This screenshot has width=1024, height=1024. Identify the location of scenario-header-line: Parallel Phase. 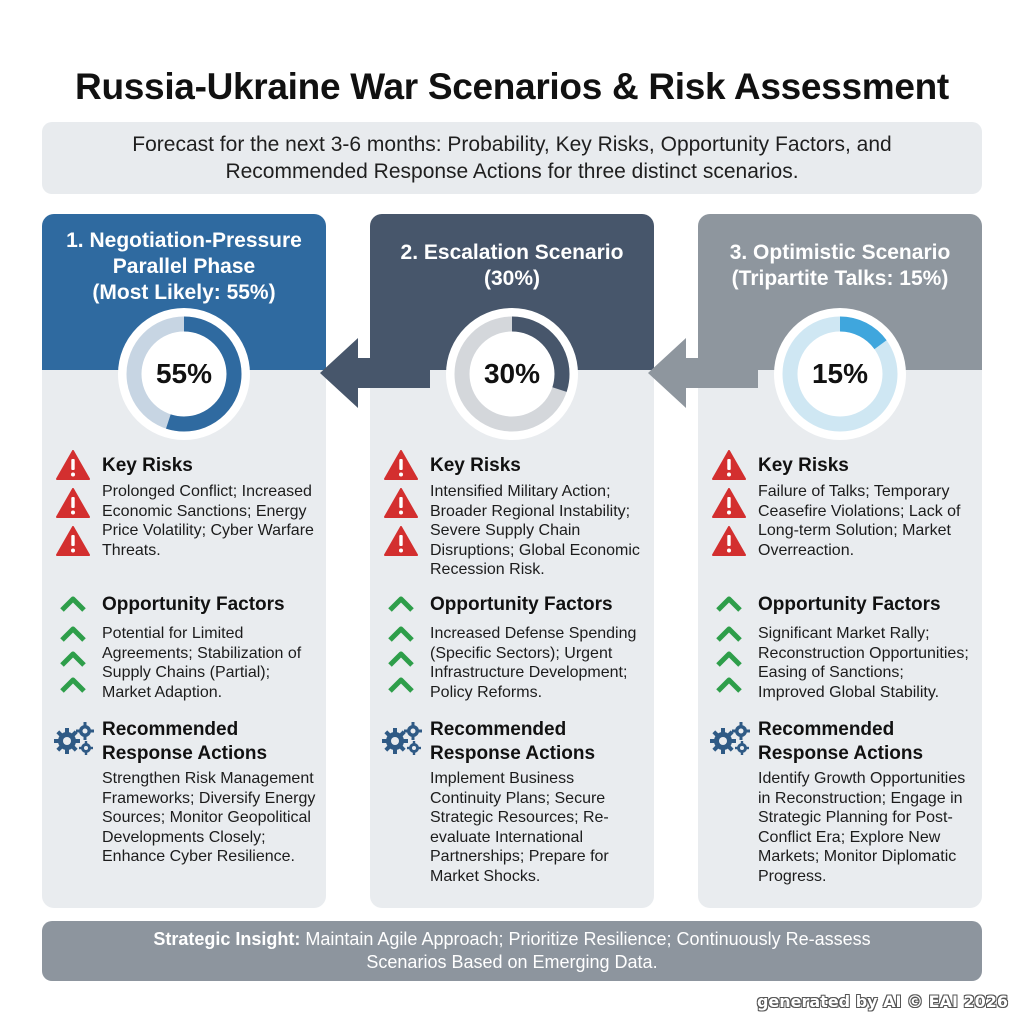
(184, 266).